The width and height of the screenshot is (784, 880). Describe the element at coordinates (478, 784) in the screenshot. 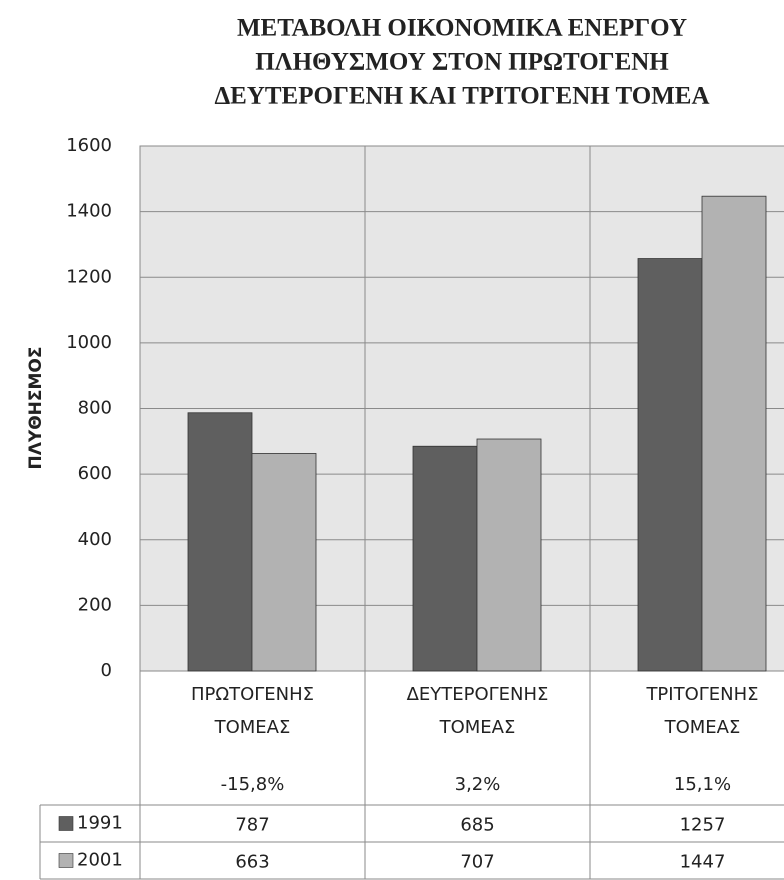

I see `change-label: 3,2%` at that location.